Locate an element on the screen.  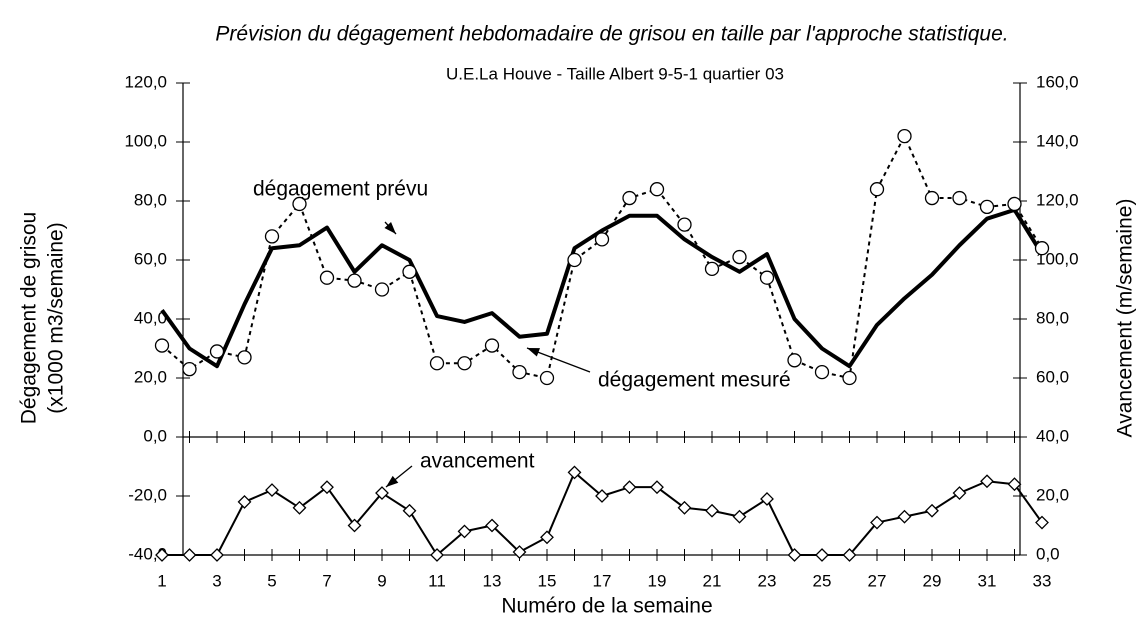
x-axis-label: Numéro de la semaine is located at coordinates (606, 606).